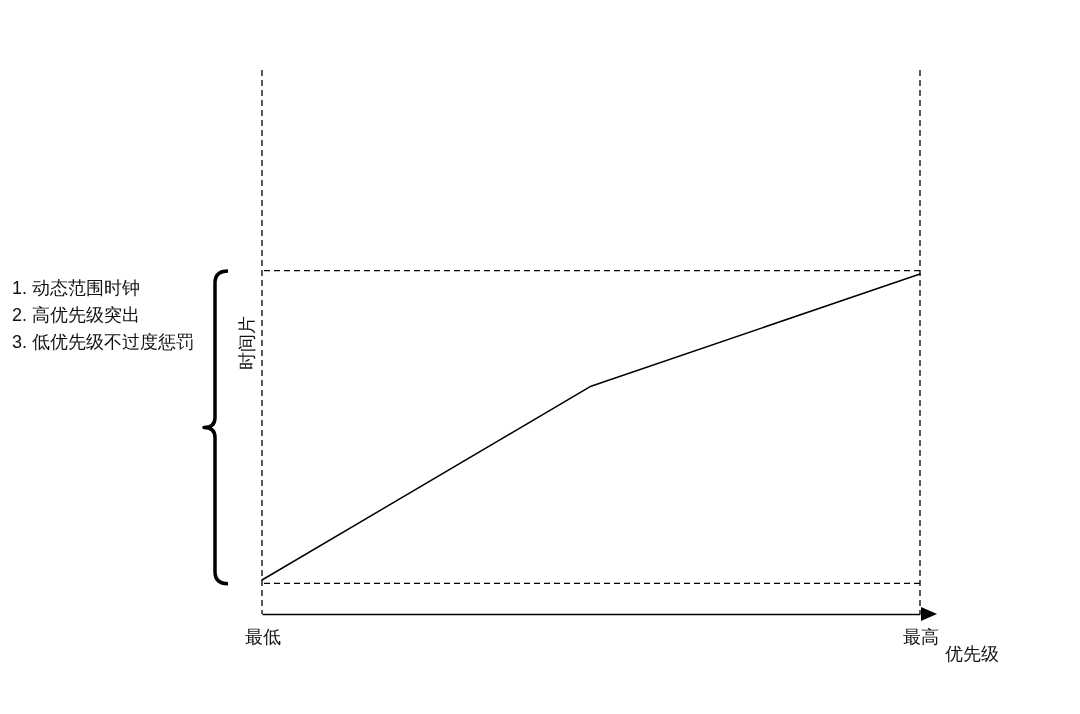 This screenshot has width=1080, height=714. Describe the element at coordinates (262, 636) in the screenshot. I see `x-tick-label: 最低` at that location.